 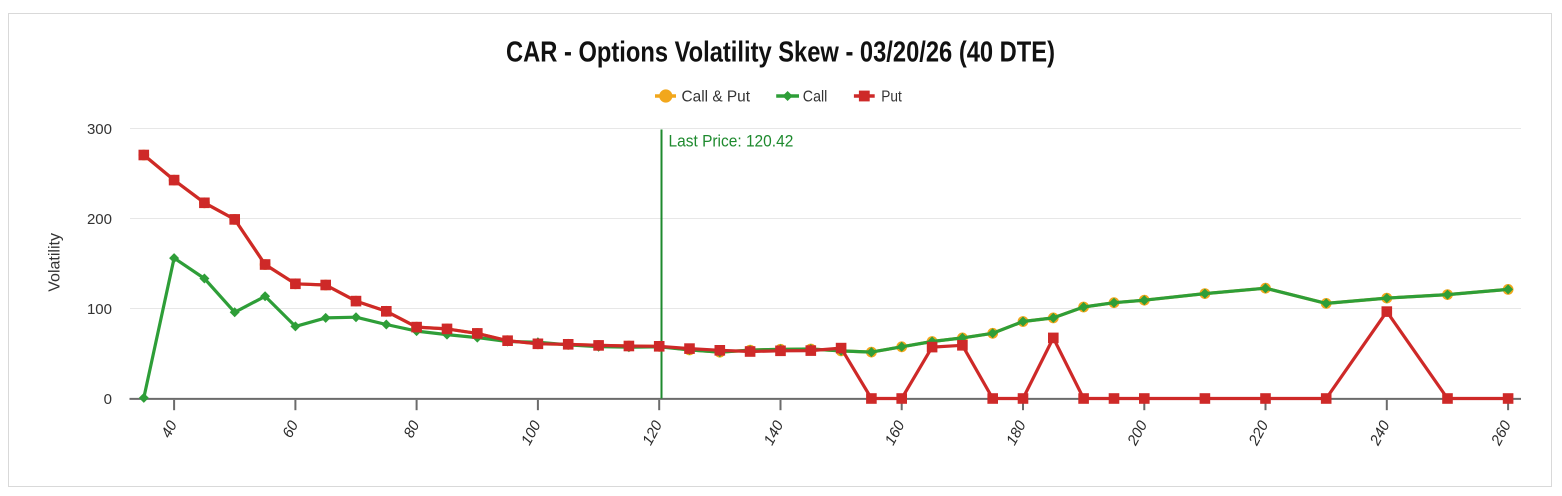 What do you see at coordinates (1016, 432) in the screenshot?
I see `svg-text: 180` at bounding box center [1016, 432].